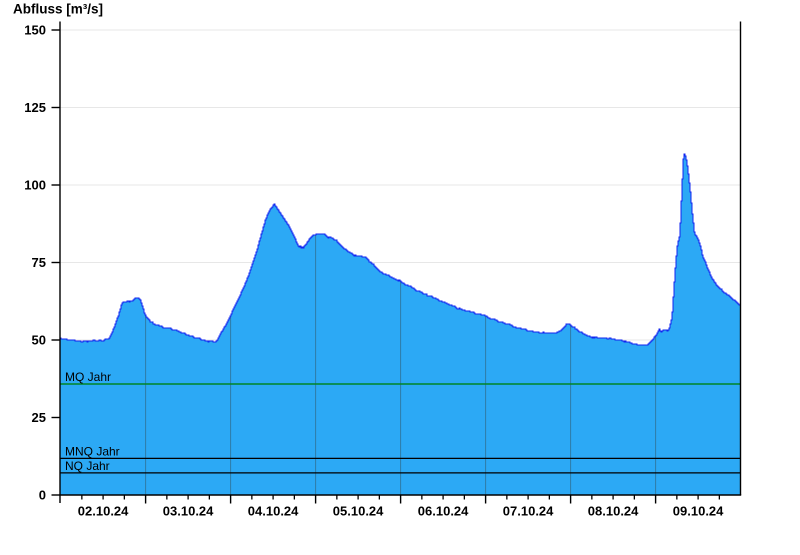 Image resolution: width=800 pixels, height=555 pixels. I want to click on svg-text: Abfluss [m³/s], so click(58, 9).